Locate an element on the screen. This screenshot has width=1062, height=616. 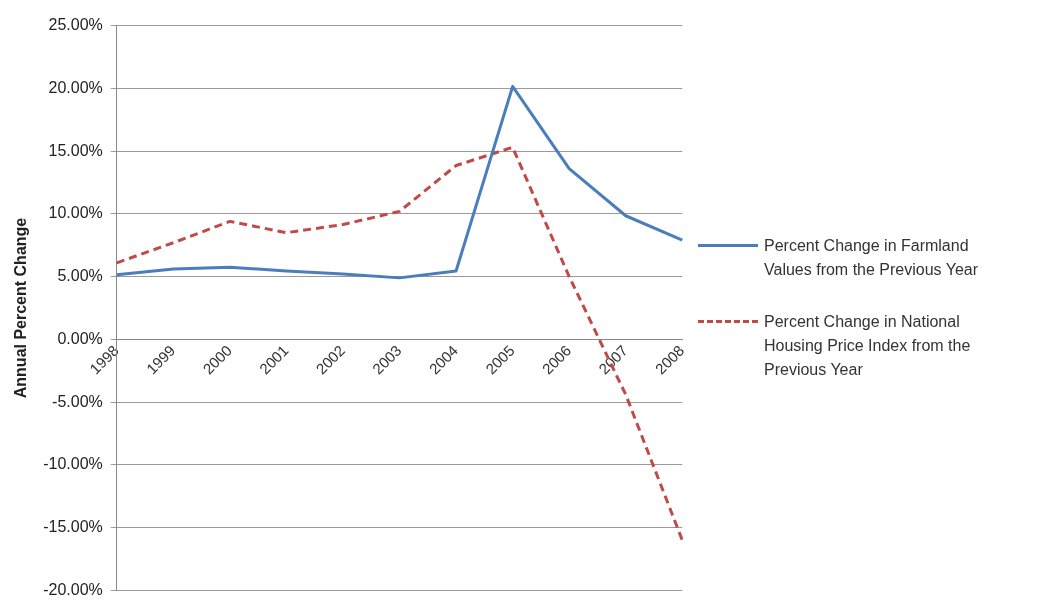
y-tick-label: 5.00% is located at coordinates (80, 276).